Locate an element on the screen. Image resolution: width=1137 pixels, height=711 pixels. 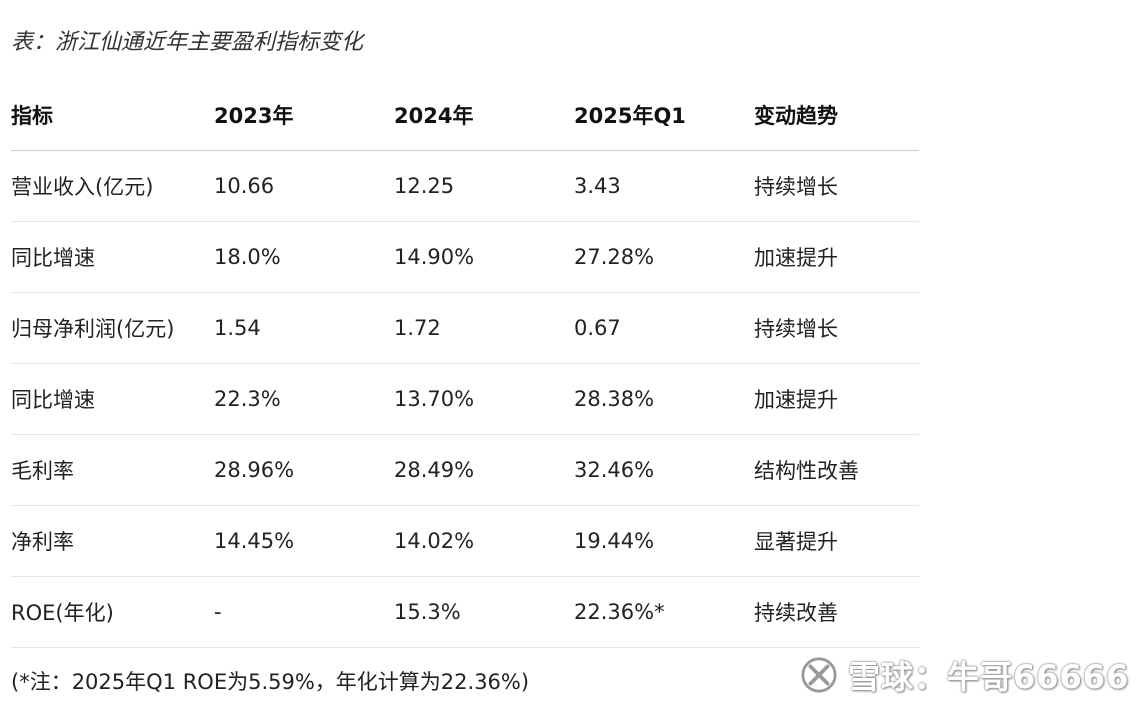
value-2023: - is located at coordinates (218, 612).